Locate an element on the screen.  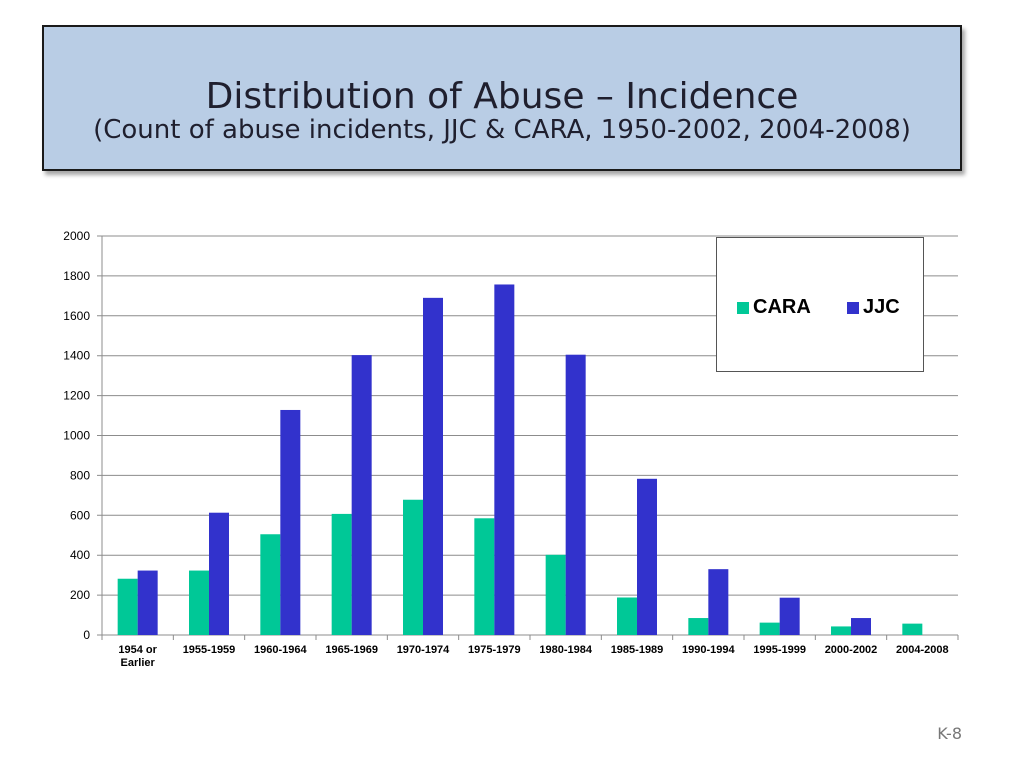
x-tick-label: 2000-2002 is located at coordinates (851, 650).